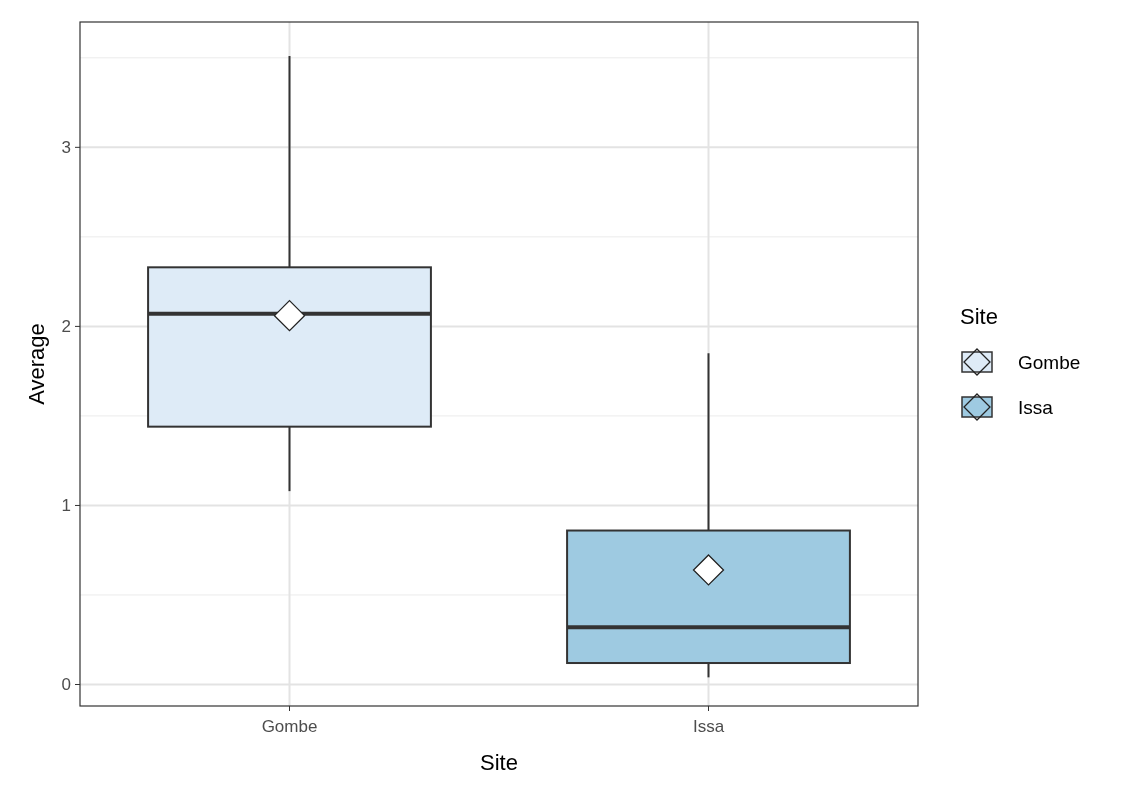  Describe the element at coordinates (66, 327) in the screenshot. I see `y-tick-label: 2` at that location.